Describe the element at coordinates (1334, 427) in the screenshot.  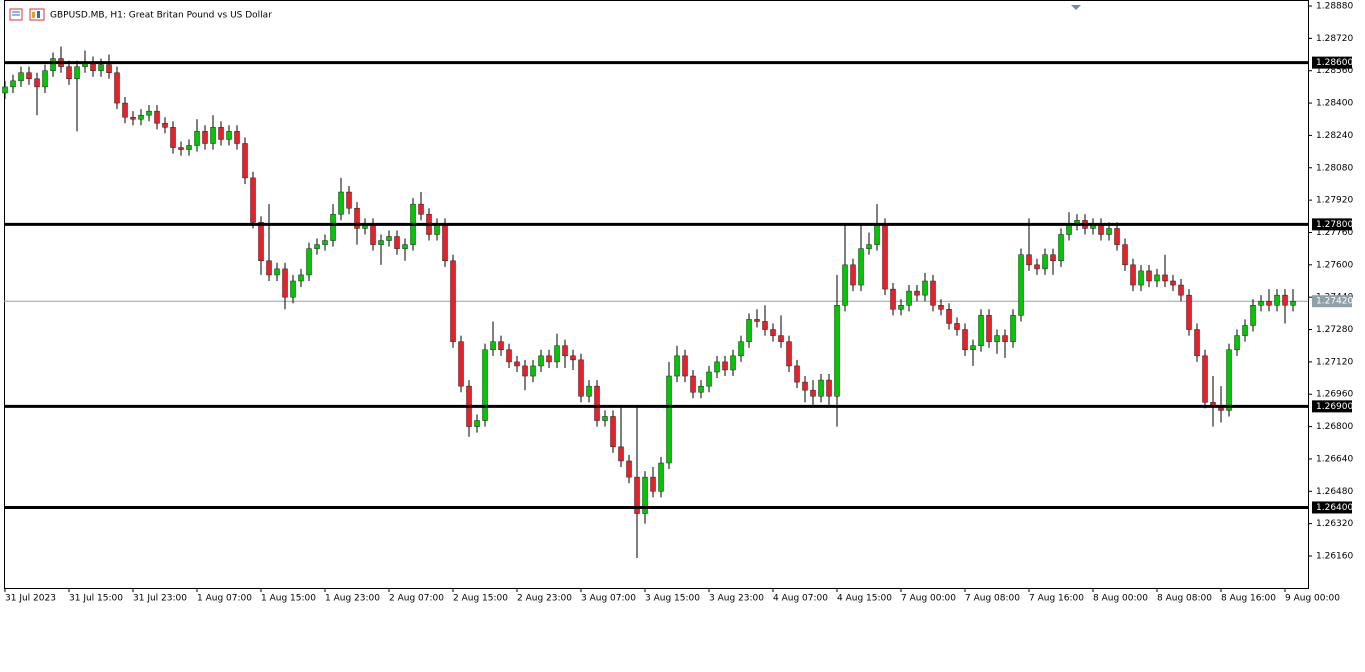
I see `y-tick-label: 1.26800` at that location.